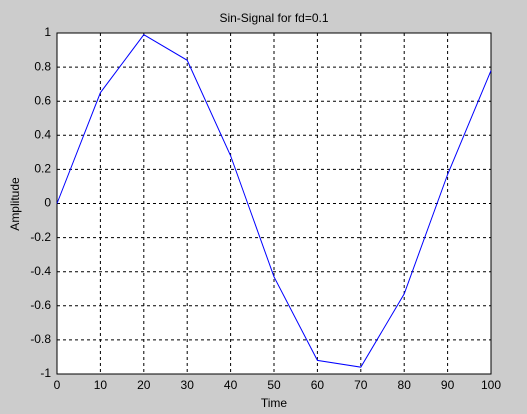 The image size is (527, 414). I want to click on x-tick-label: 10, so click(101, 385).